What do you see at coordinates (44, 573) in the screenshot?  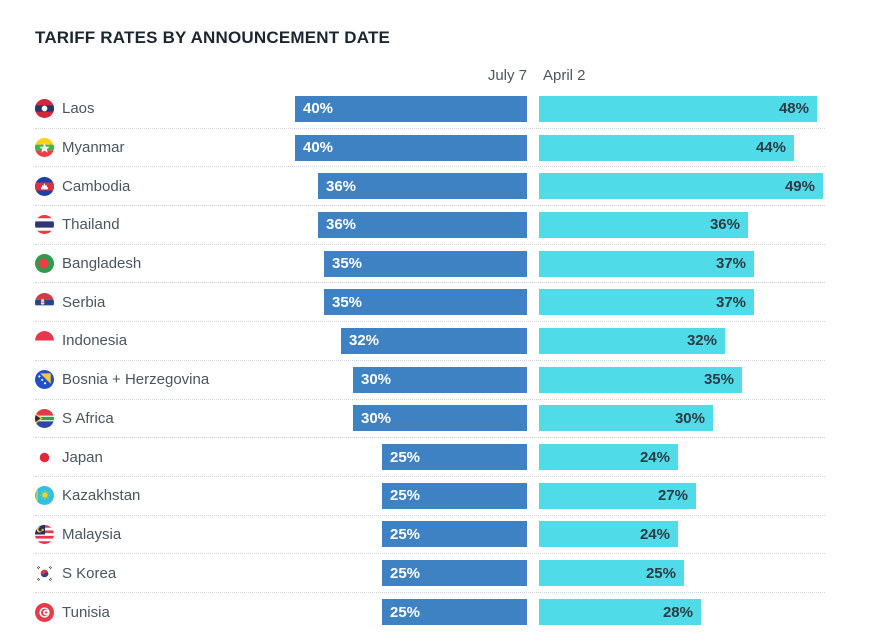 I see `south-korea-flag-icon` at bounding box center [44, 573].